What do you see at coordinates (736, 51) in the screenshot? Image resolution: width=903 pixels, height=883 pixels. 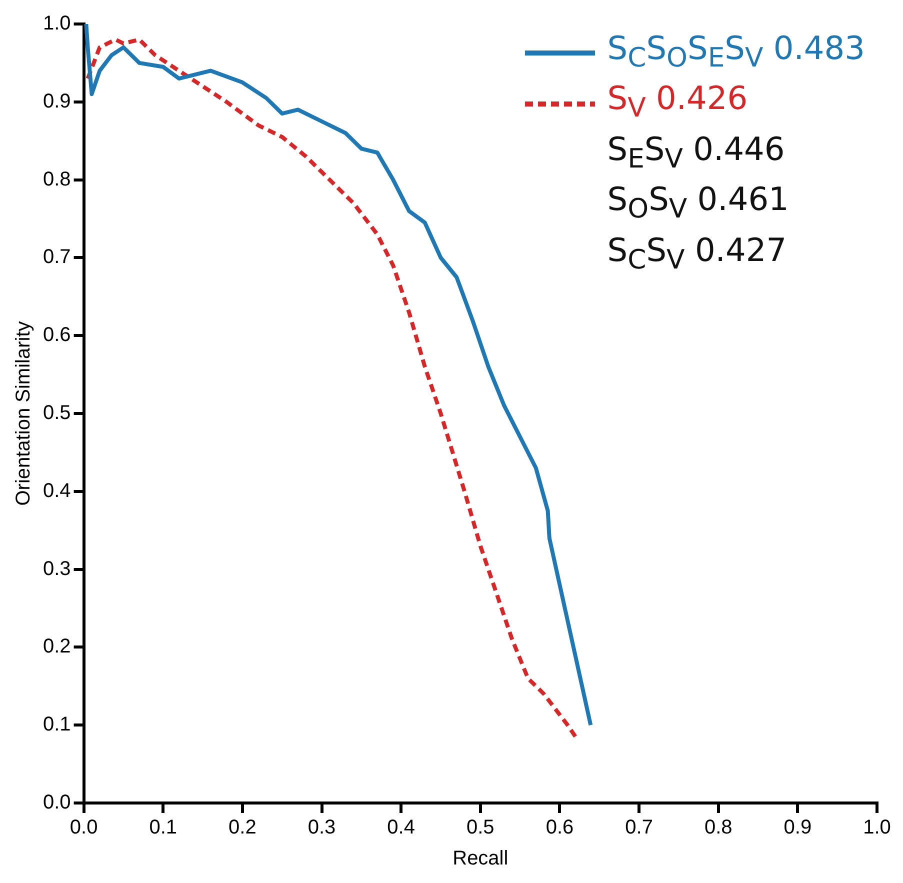 I see `text: S$_{C}$S$_{O}$S$_{E}$S$_{V}$ 0.483` at bounding box center [736, 51].